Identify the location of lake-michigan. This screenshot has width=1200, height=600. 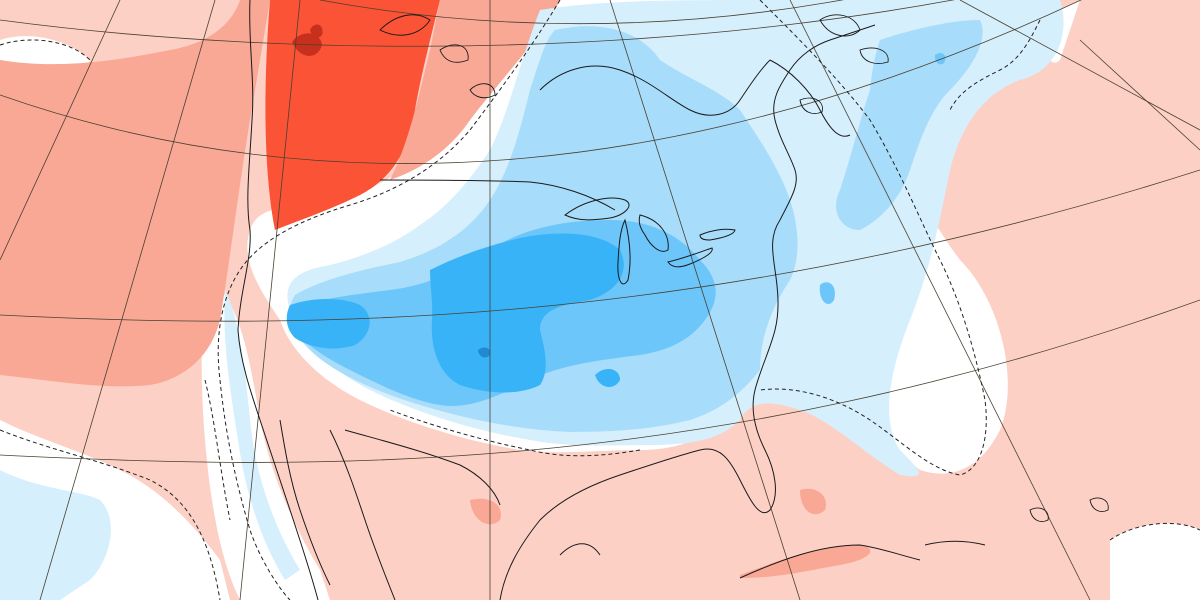
(624, 251).